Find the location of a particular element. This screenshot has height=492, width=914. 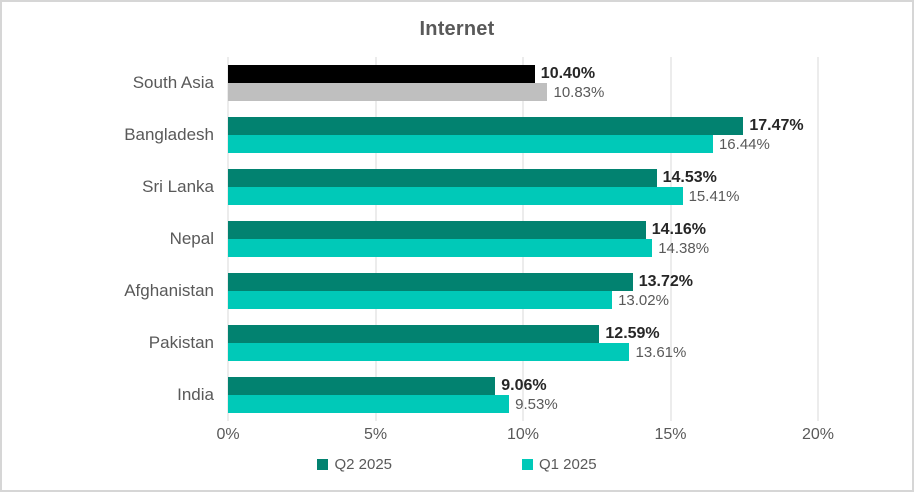

bar-group-south-asia: South Asia 10.40% 10.83% is located at coordinates (457, 83).